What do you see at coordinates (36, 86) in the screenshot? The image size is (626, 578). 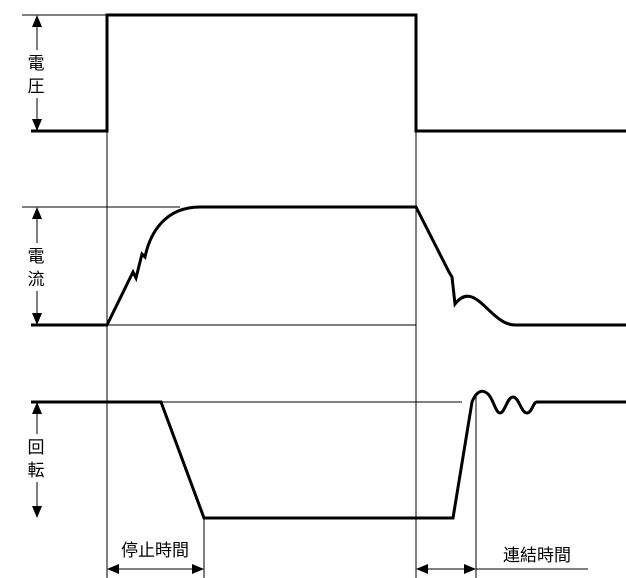 I see `voltage-label-char-2: 圧` at bounding box center [36, 86].